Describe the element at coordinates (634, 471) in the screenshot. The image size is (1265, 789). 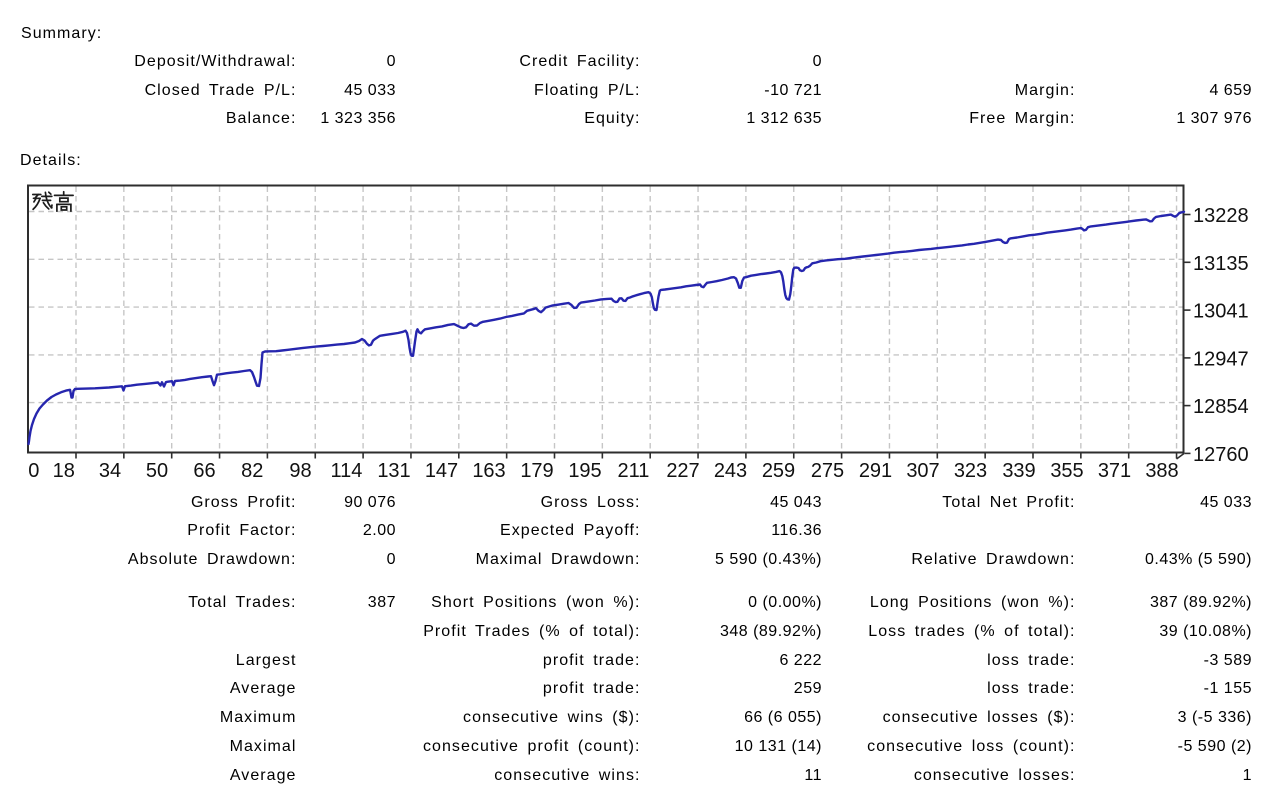
I see `svg-text: 211` at that location.